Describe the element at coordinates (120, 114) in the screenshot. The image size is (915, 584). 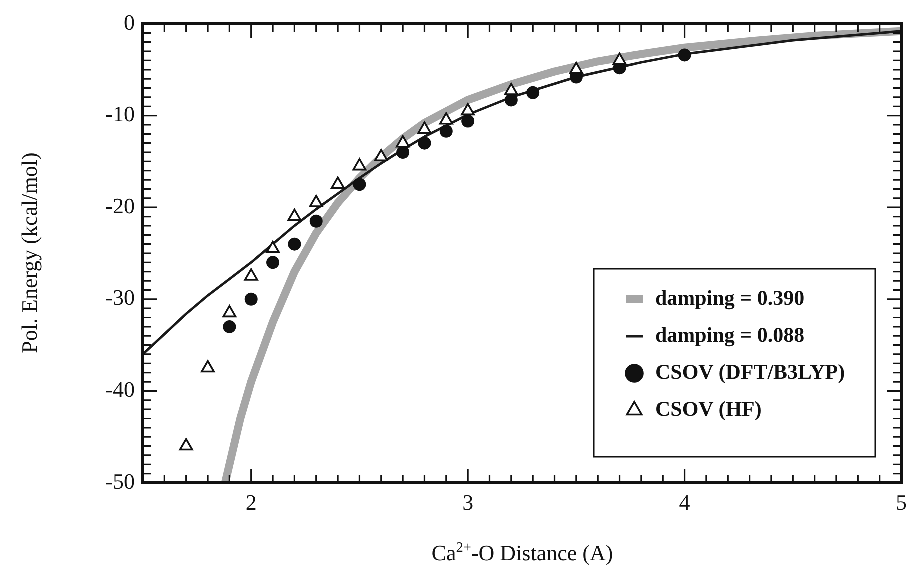
I see `y-tick-label: -10` at that location.